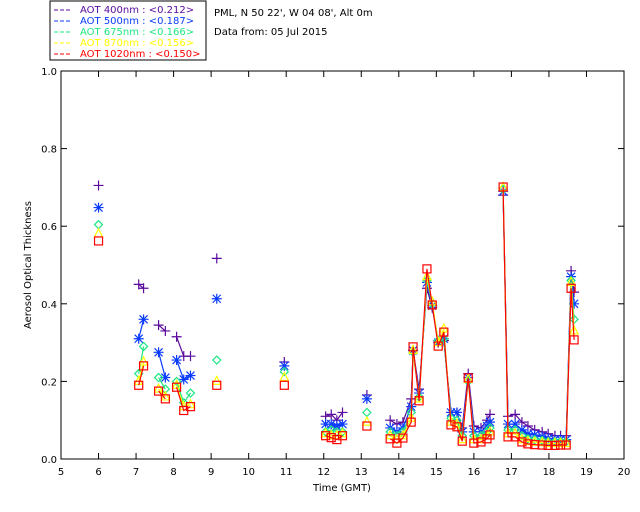  What do you see at coordinates (137, 43) in the screenshot?
I see `legend-entry: AOT 870nm : <0.156>` at bounding box center [137, 43].